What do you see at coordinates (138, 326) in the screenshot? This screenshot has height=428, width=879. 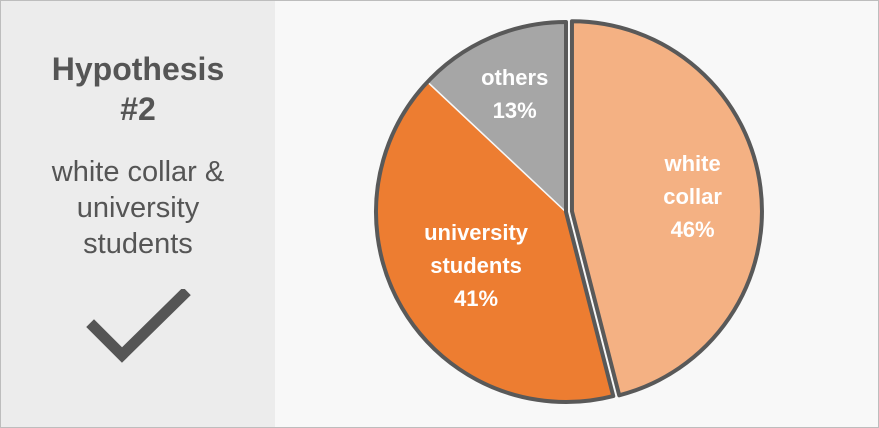 I see `checkmark-icon` at bounding box center [138, 326].